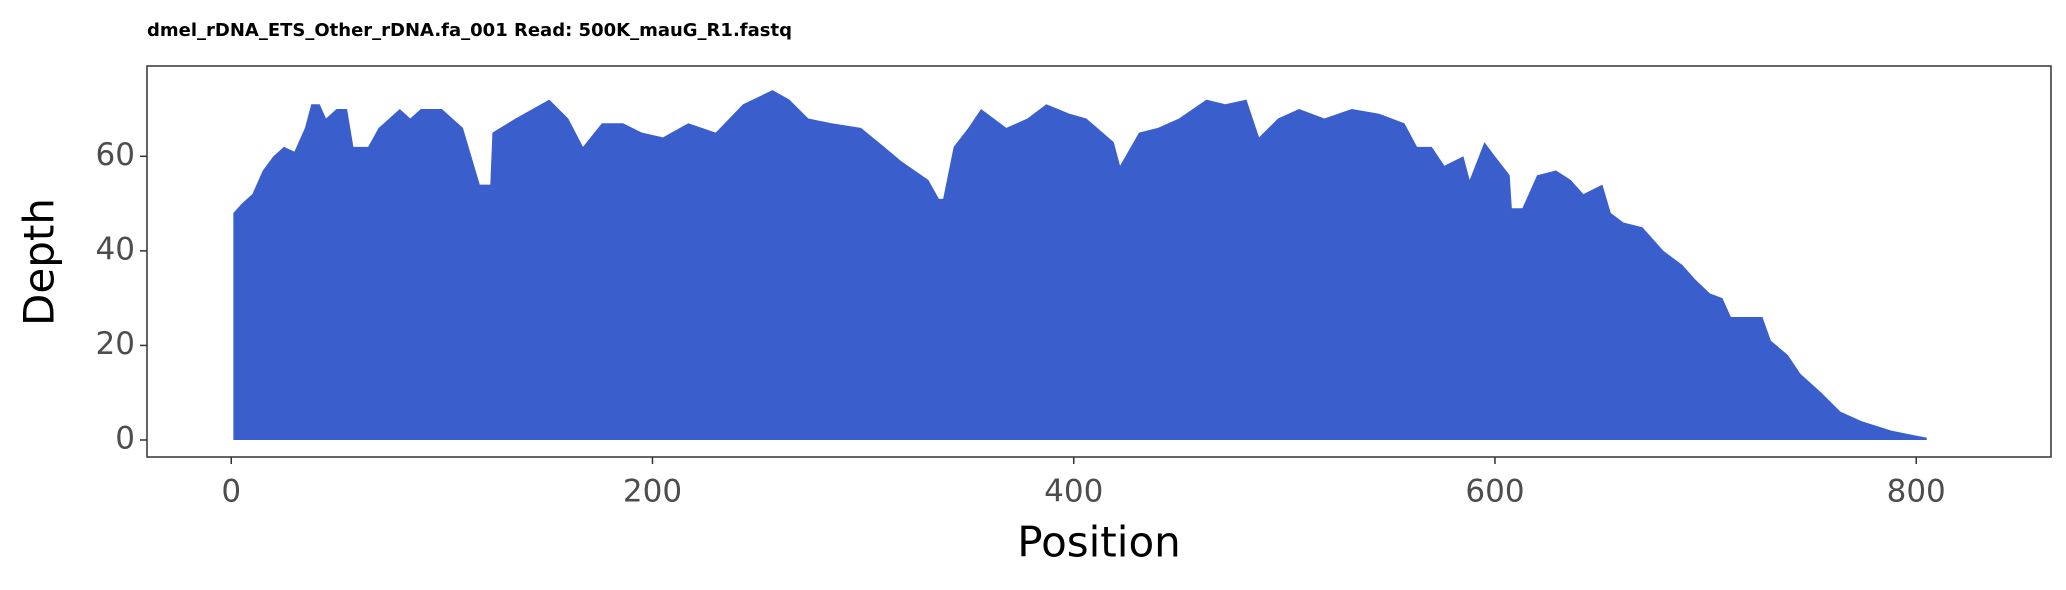 This screenshot has height=590, width=2066. I want to click on y-tick-label: 60, so click(115, 155).